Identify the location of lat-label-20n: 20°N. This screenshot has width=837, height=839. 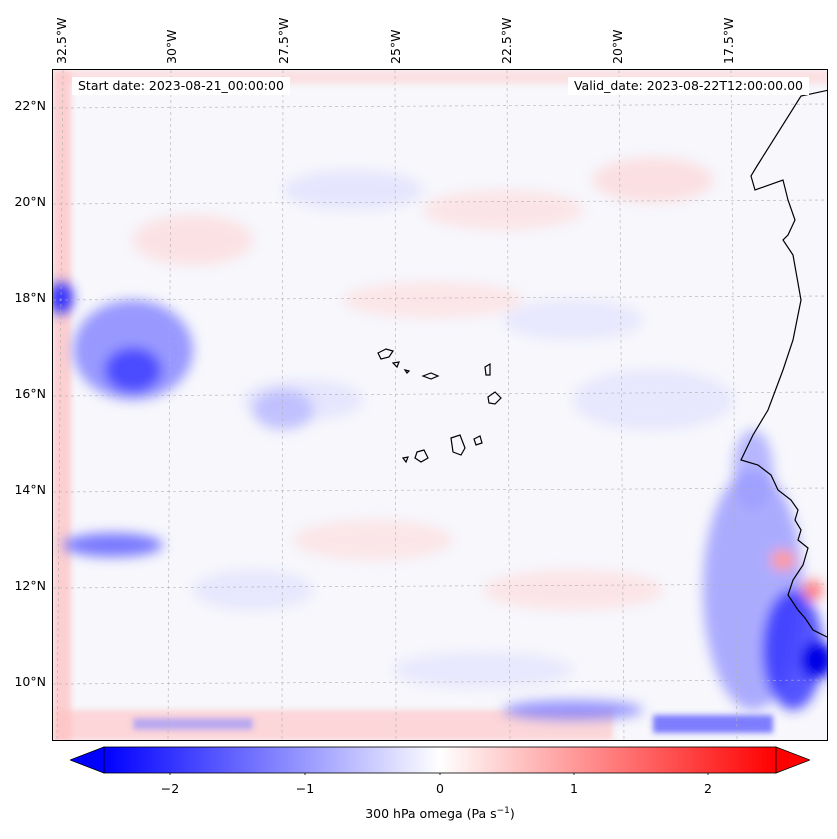
(30, 201).